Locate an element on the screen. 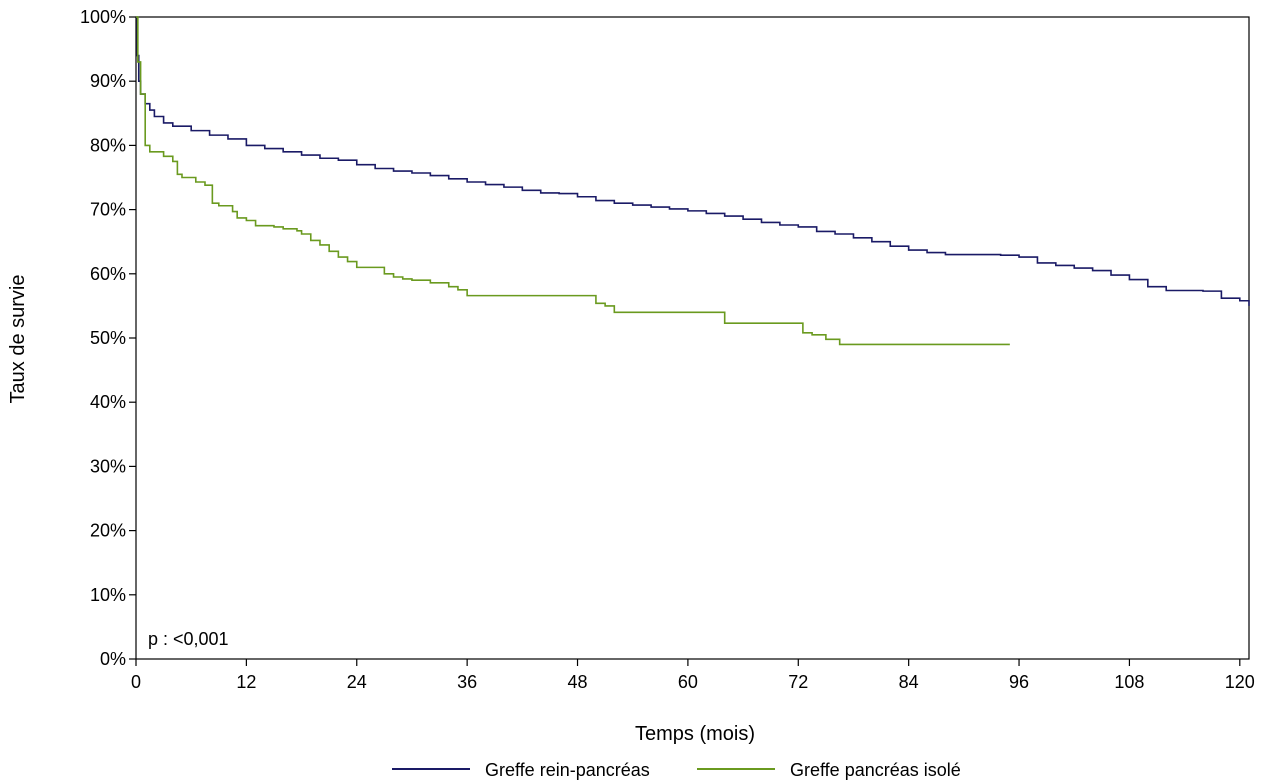  y-axis-title: Taux de survie is located at coordinates (18, 339).